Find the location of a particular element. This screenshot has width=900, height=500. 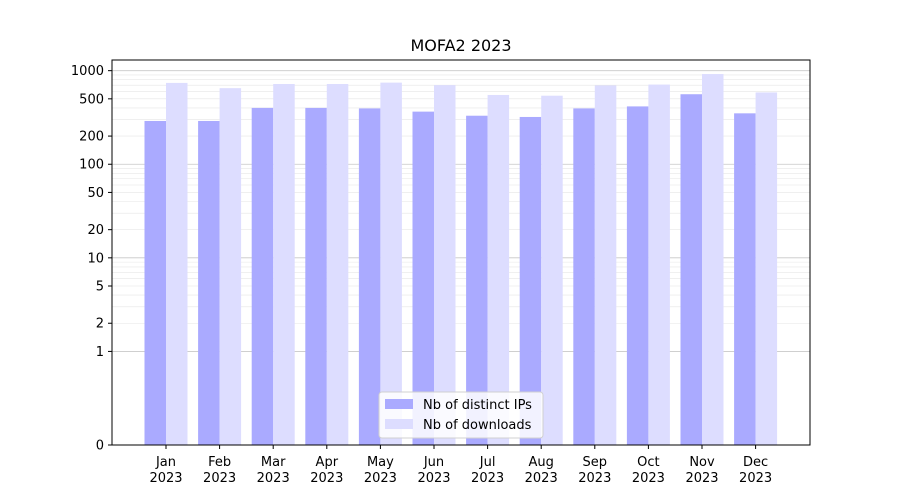

x-tick-label: Jun 2023 is located at coordinates (433, 470).